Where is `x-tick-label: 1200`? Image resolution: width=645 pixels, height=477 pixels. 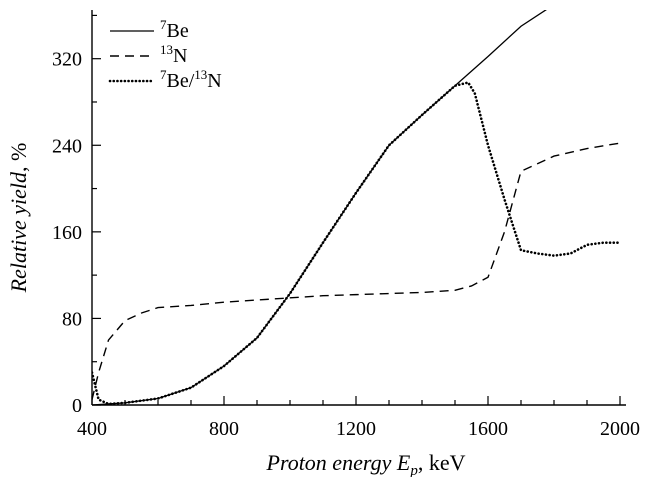
x-tick-label: 1200 is located at coordinates (356, 429).